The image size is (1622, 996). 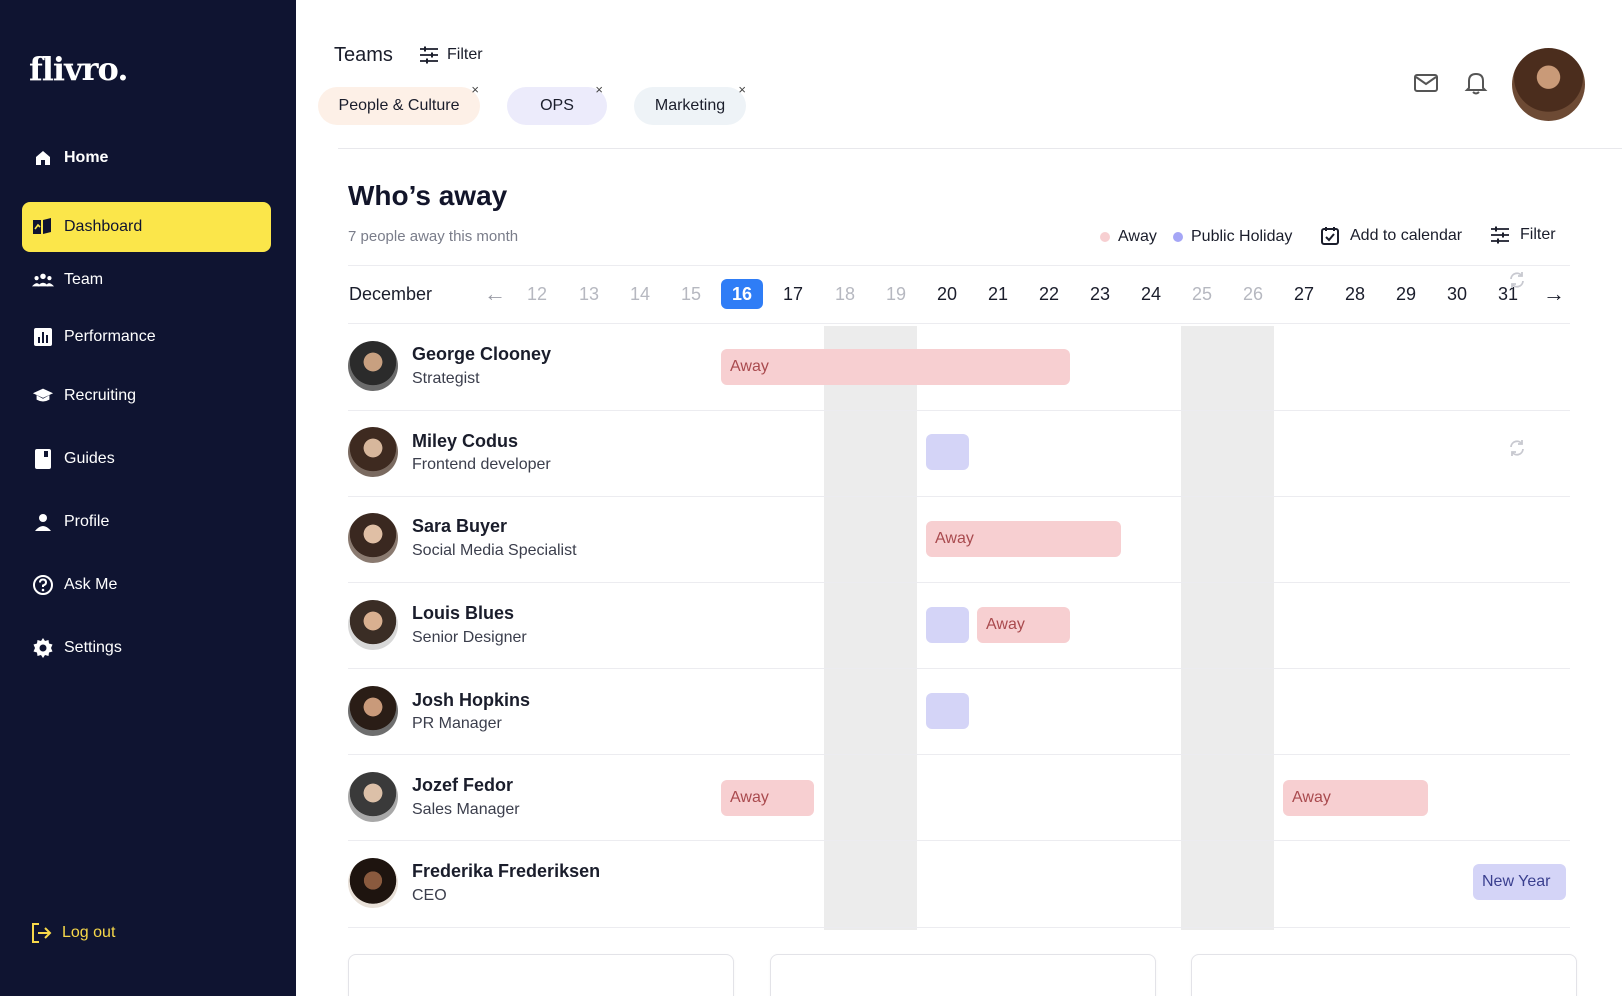 I want to click on team-icon, so click(x=43, y=280).